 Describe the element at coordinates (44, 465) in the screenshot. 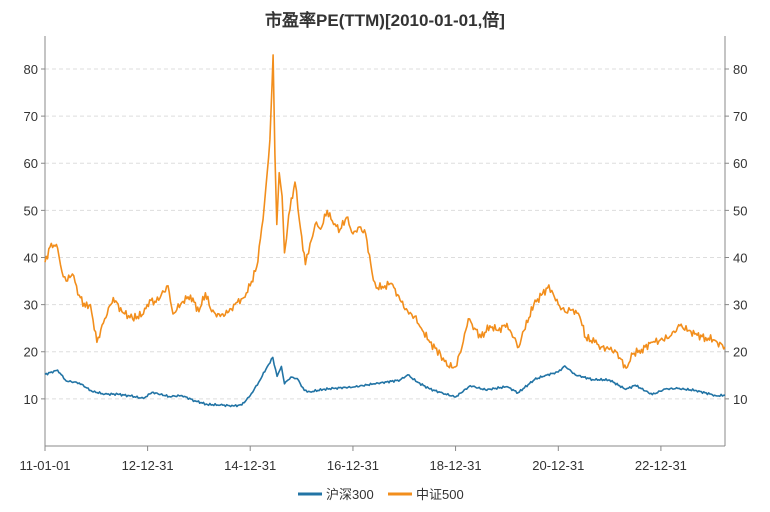

I see `x-tick-label: 11-01-01` at that location.